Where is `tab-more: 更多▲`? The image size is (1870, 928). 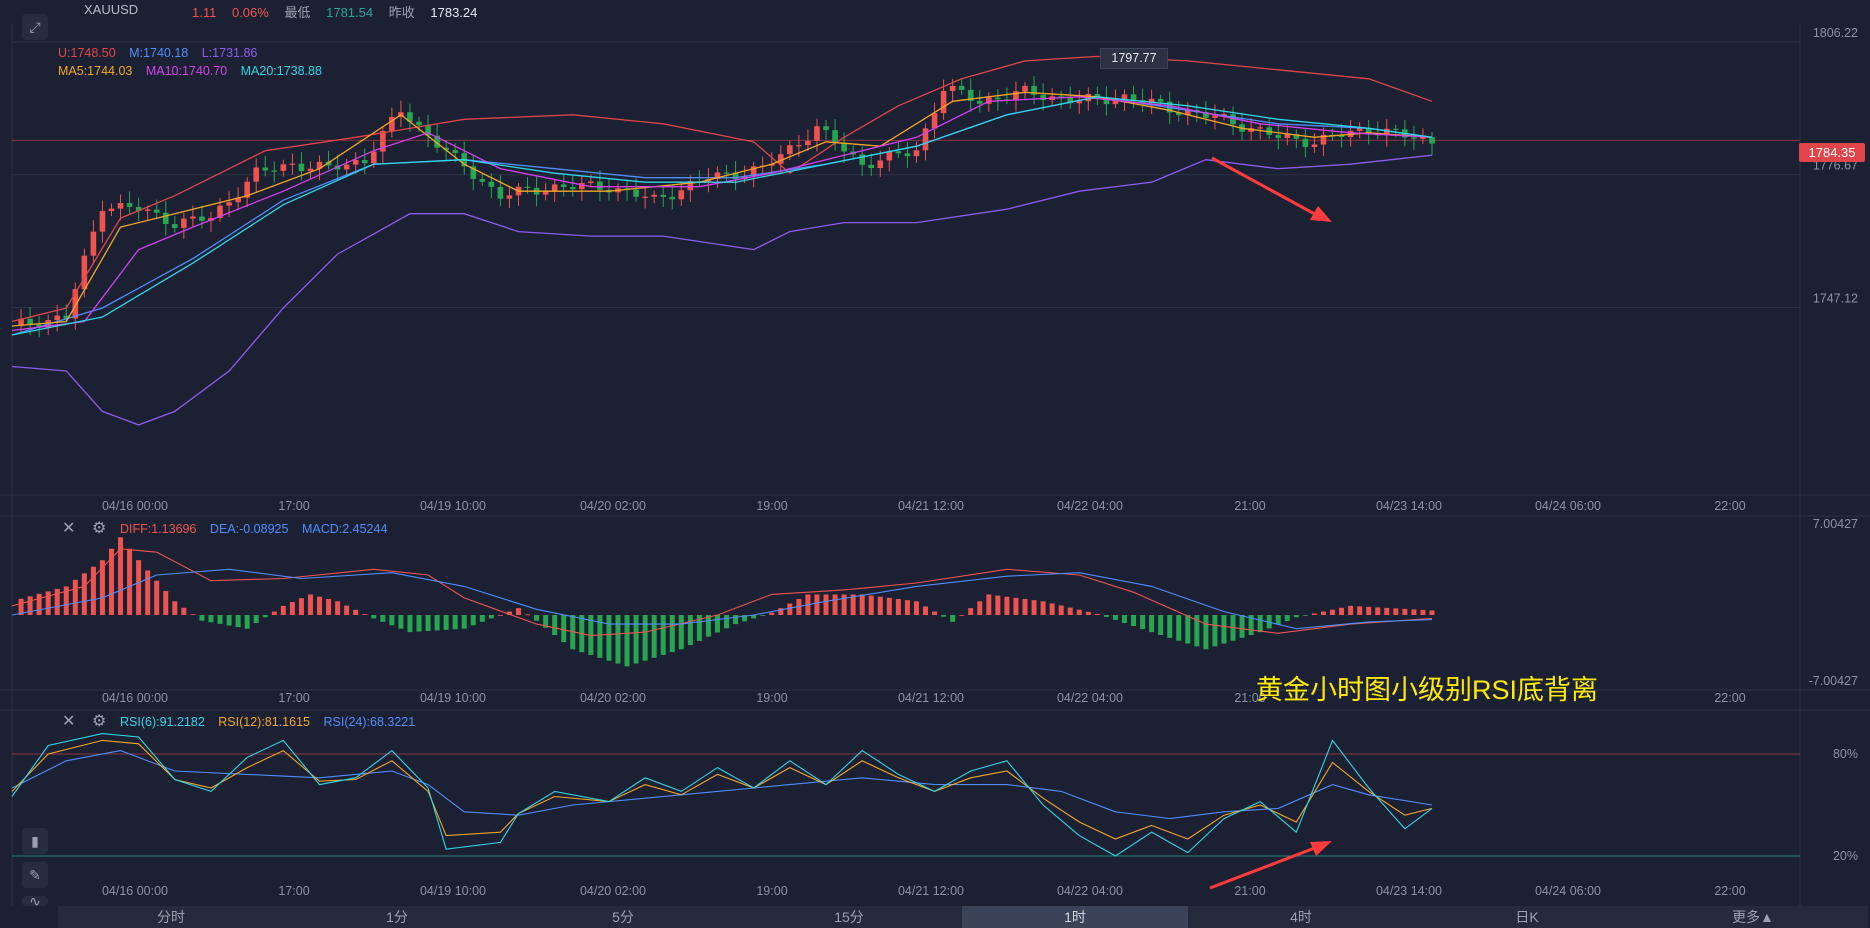
tab-more: 更多▲ is located at coordinates (1753, 917).